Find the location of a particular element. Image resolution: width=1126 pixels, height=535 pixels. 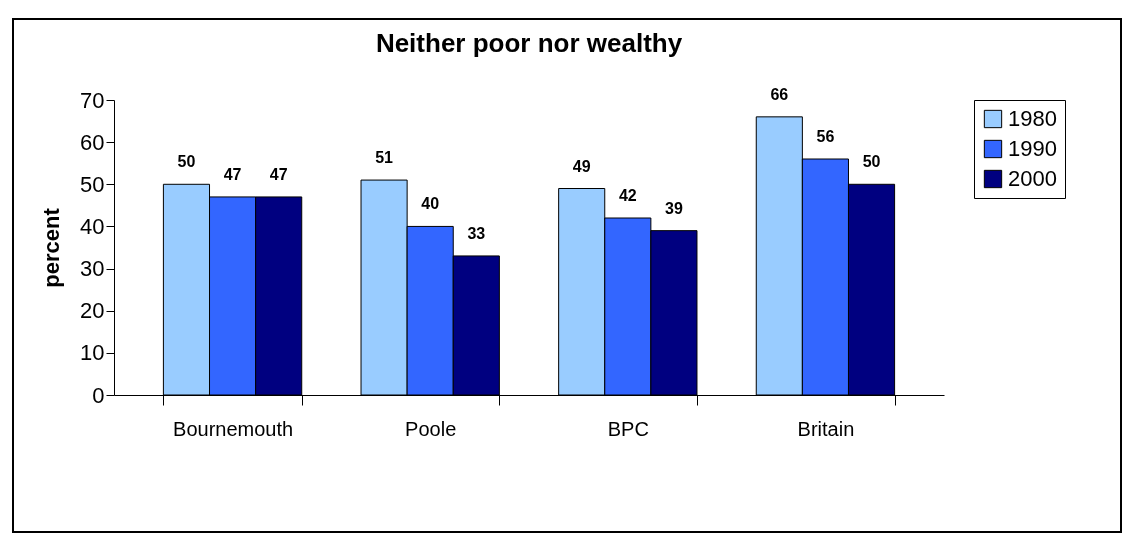

data-label: 66 is located at coordinates (779, 94).